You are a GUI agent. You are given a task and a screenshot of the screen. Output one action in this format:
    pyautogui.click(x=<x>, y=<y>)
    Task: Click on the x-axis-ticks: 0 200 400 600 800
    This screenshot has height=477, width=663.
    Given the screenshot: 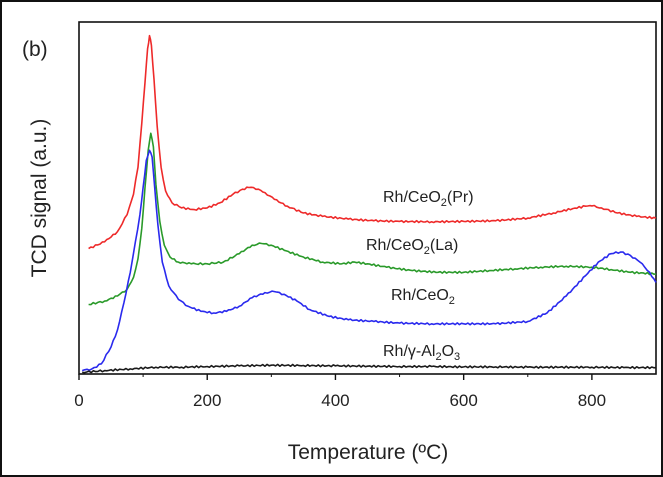 What is the action you would take?
    pyautogui.click(x=340, y=392)
    